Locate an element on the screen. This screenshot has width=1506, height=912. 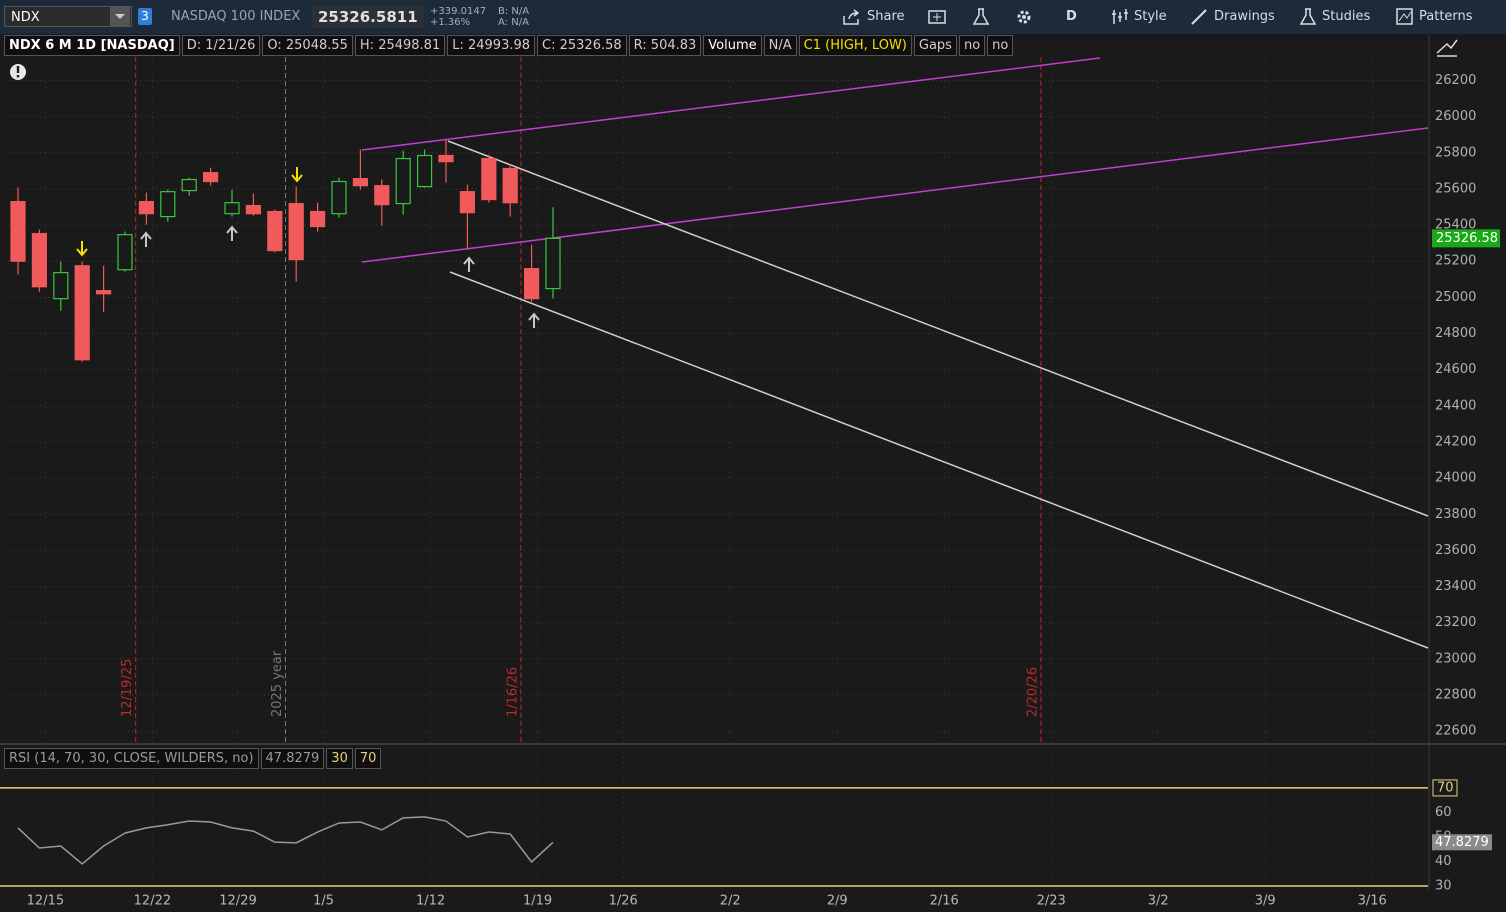
last-price: 25326.5811 is located at coordinates (368, 17).